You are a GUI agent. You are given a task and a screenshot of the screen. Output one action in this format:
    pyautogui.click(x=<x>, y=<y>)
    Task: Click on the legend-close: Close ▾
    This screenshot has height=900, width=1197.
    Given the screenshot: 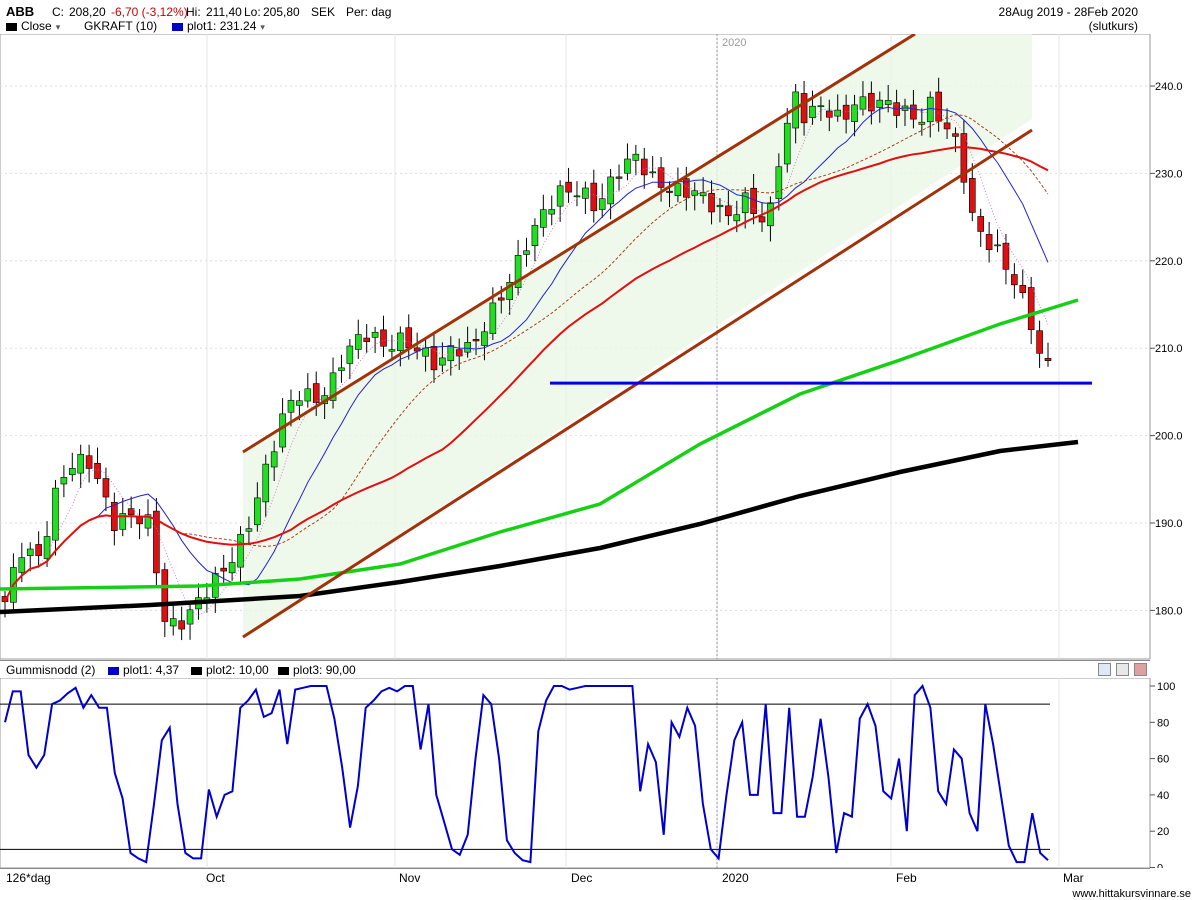 What is the action you would take?
    pyautogui.click(x=33, y=26)
    